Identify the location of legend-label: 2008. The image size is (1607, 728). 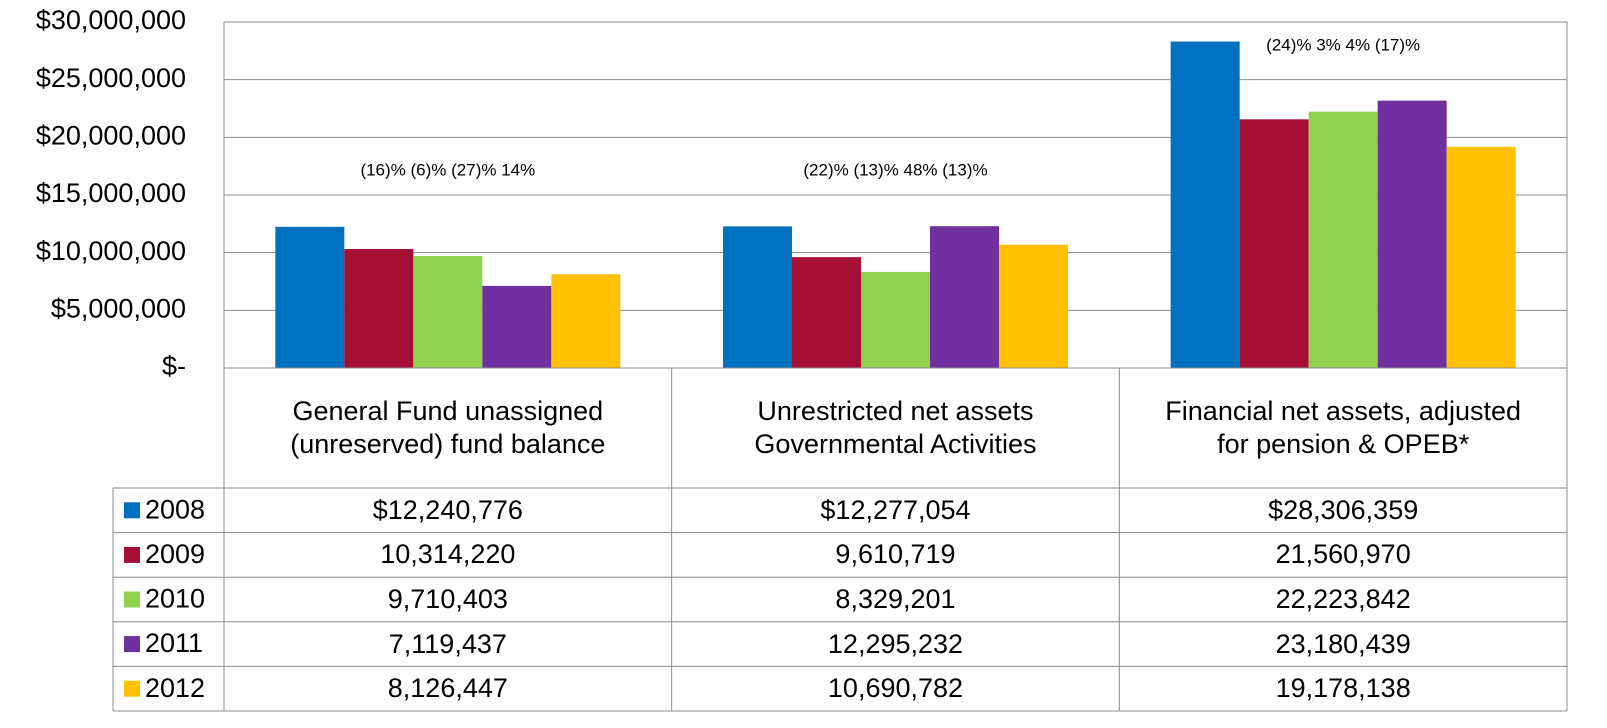
(175, 509).